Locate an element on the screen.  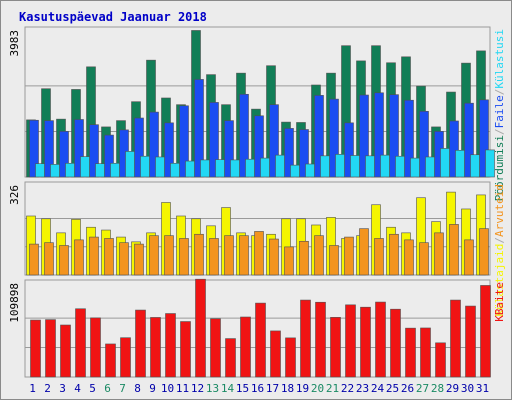
bar-Külastusi-4 is located at coordinates (85, 167).